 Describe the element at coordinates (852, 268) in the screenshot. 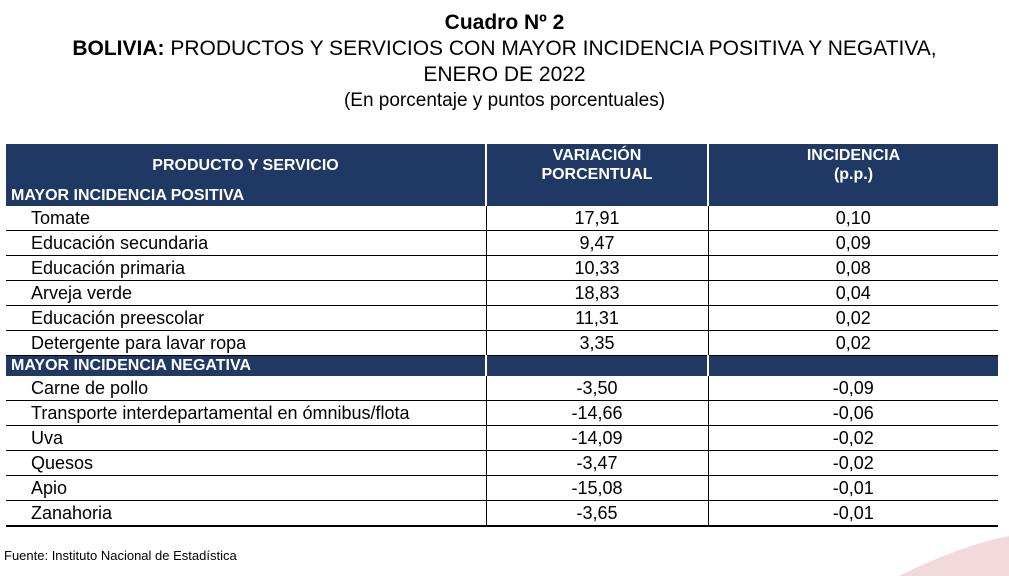

I see `incidence-value: 0,08` at that location.